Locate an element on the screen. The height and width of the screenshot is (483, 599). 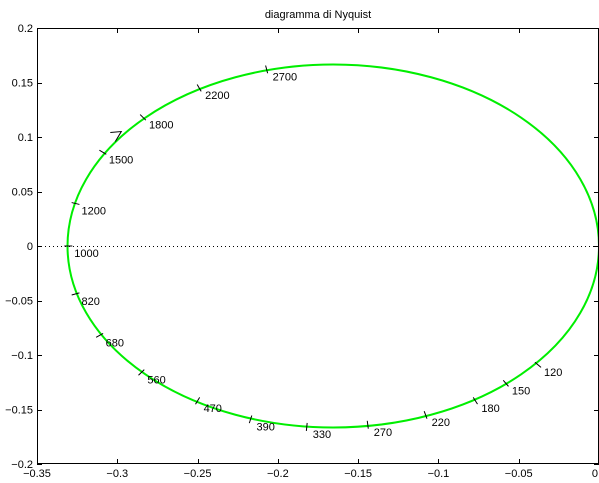
x-tick-label: −0.35 is located at coordinates (37, 474).